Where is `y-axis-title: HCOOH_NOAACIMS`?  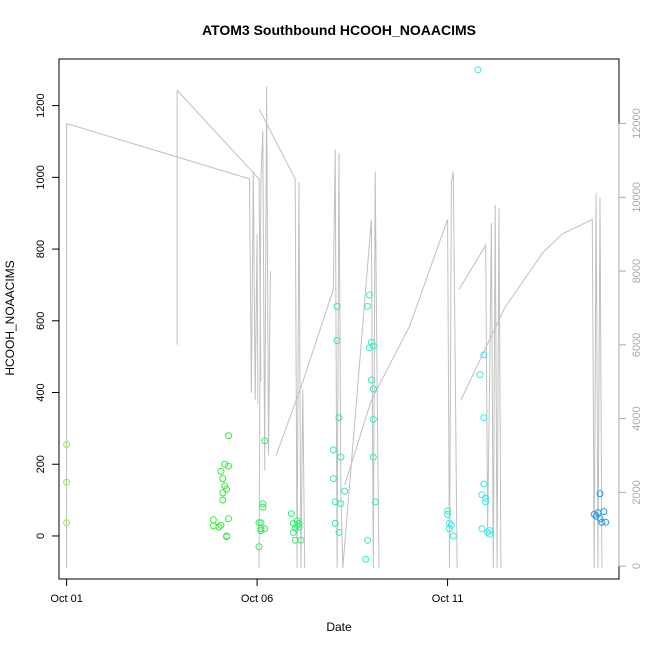 y-axis-title: HCOOH_NOAACIMS is located at coordinates (10, 317).